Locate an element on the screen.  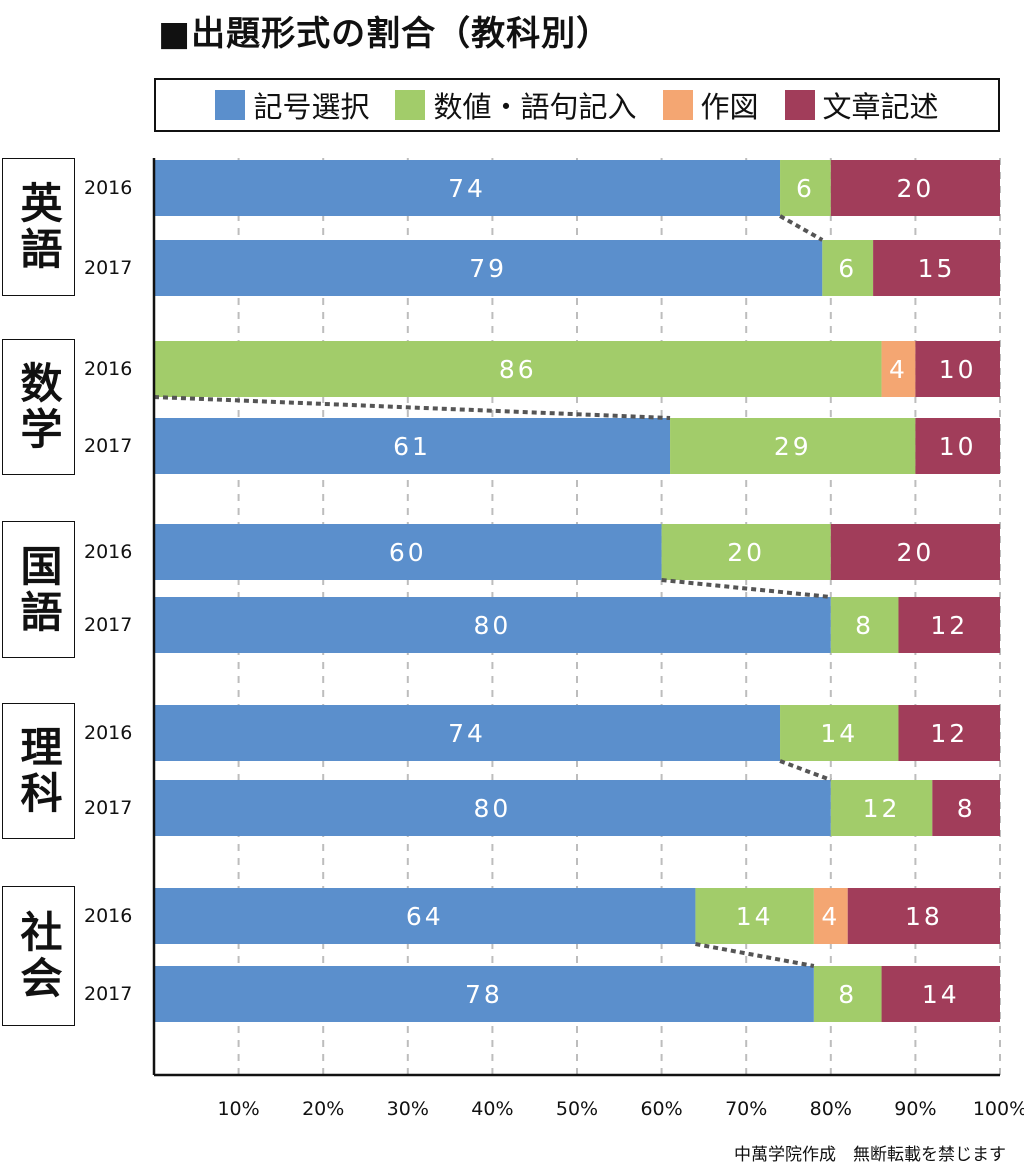
legend-item: 文章記述 is located at coordinates (861, 105).